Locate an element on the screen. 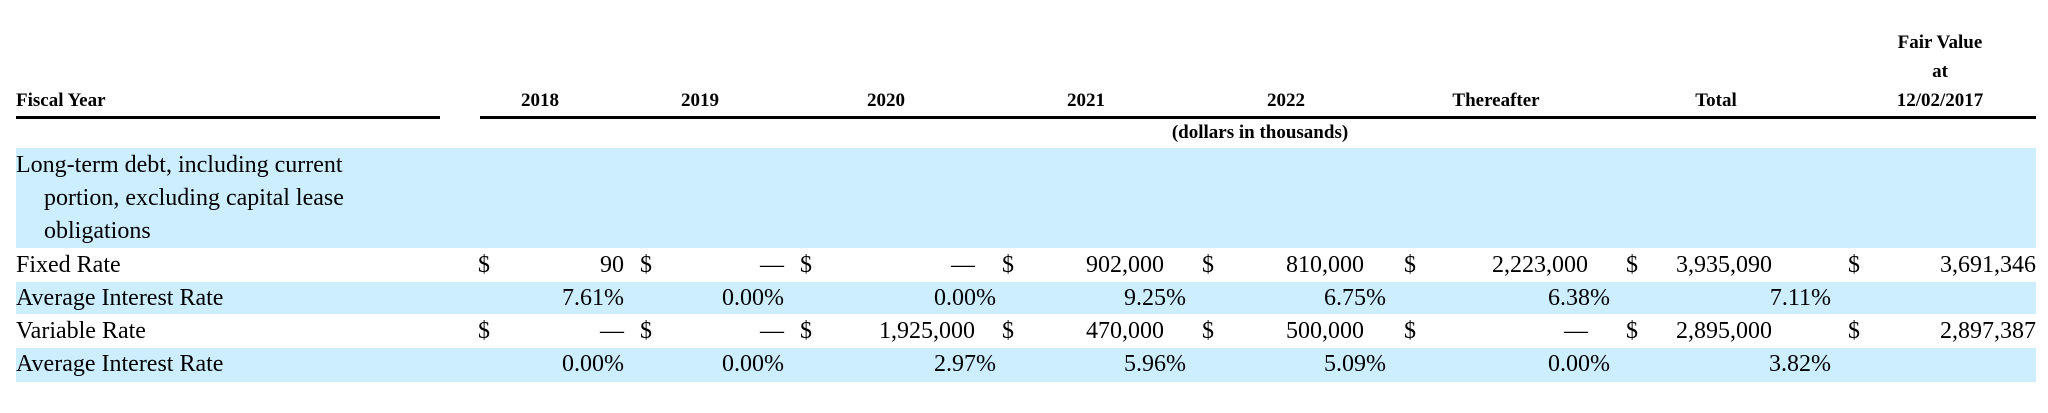  cell-avg2-thereafter: 0.00% is located at coordinates (1579, 364).